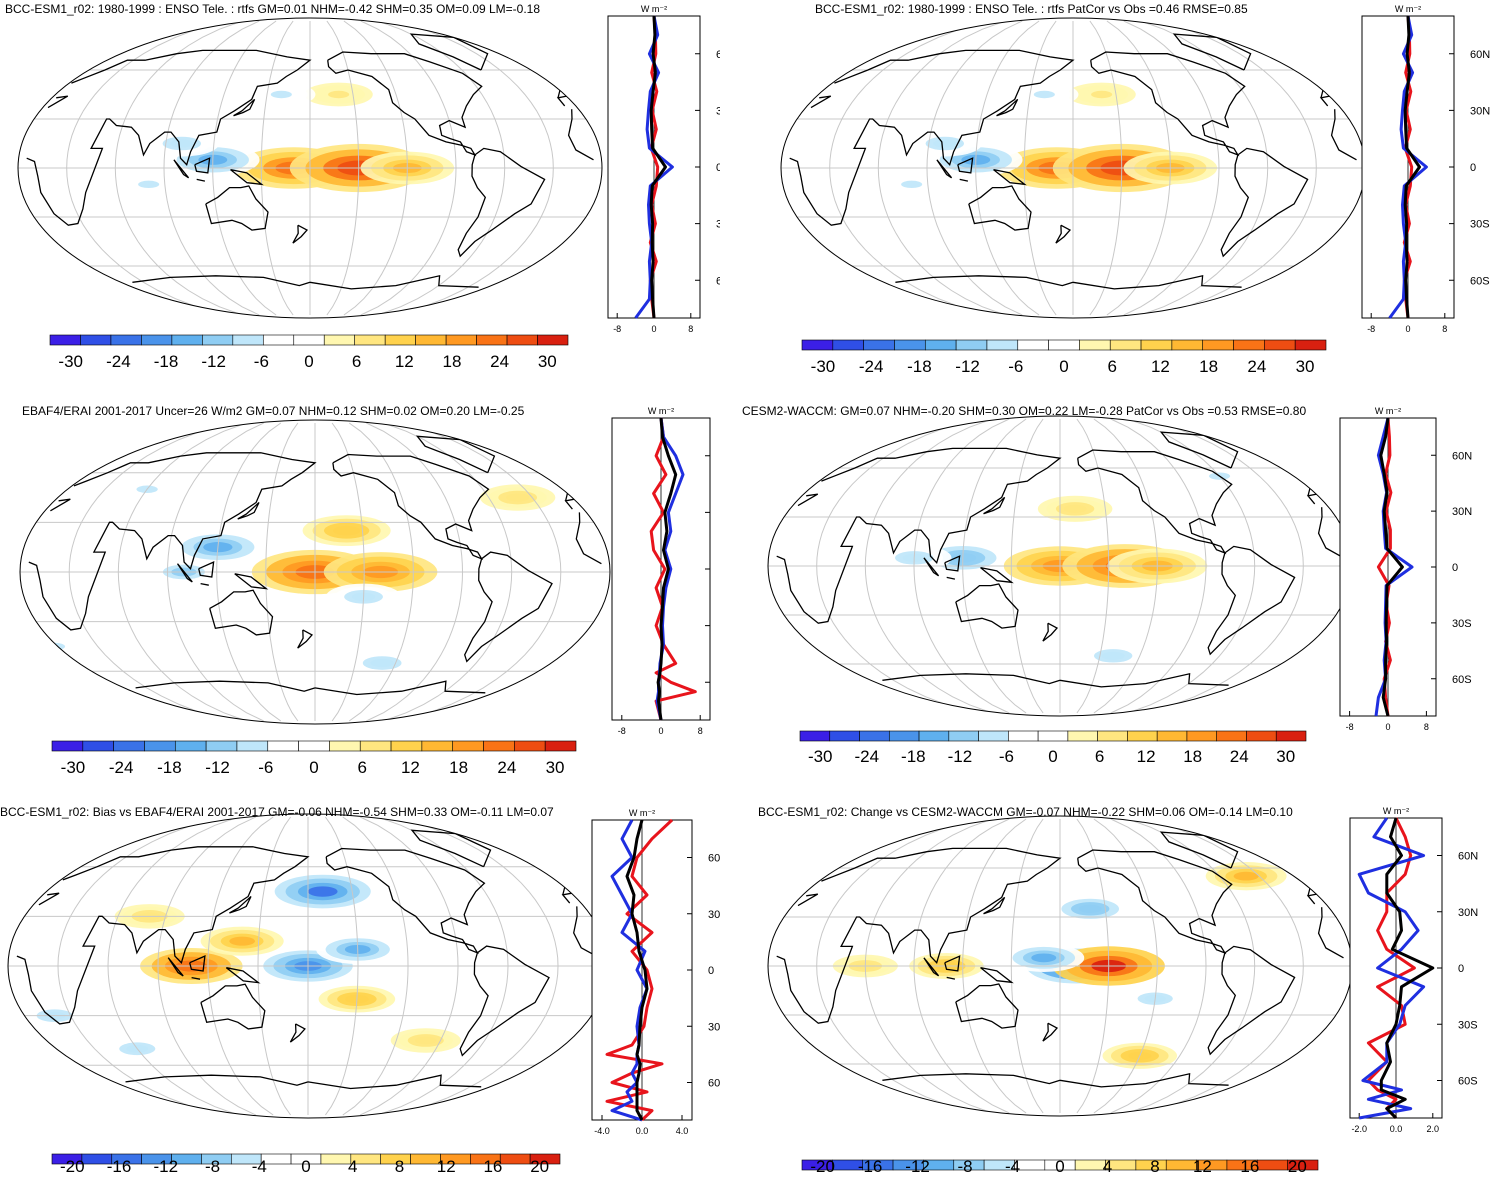 The height and width of the screenshot is (1177, 1500). I want to click on x-tick-label: 2.0, so click(1433, 1129).